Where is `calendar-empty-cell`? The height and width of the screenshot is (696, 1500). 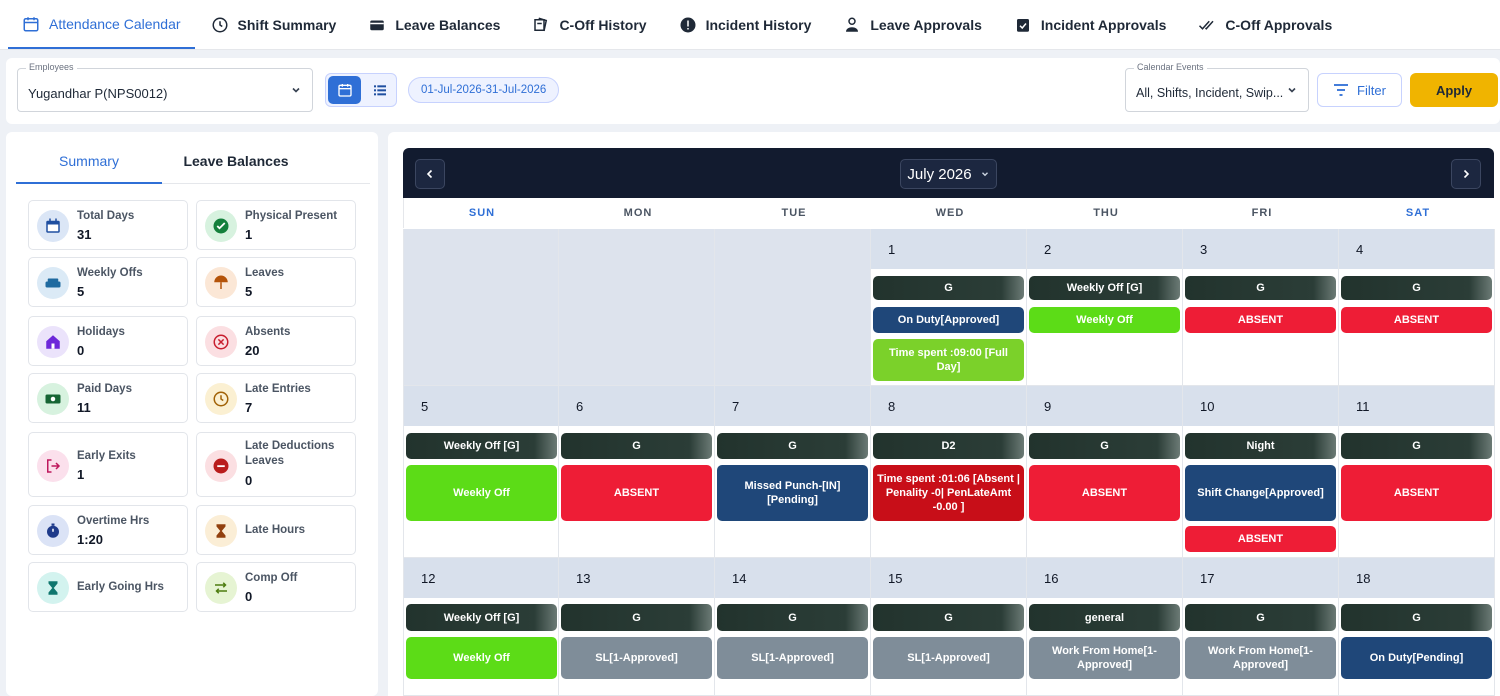
calendar-empty-cell is located at coordinates (793, 307).